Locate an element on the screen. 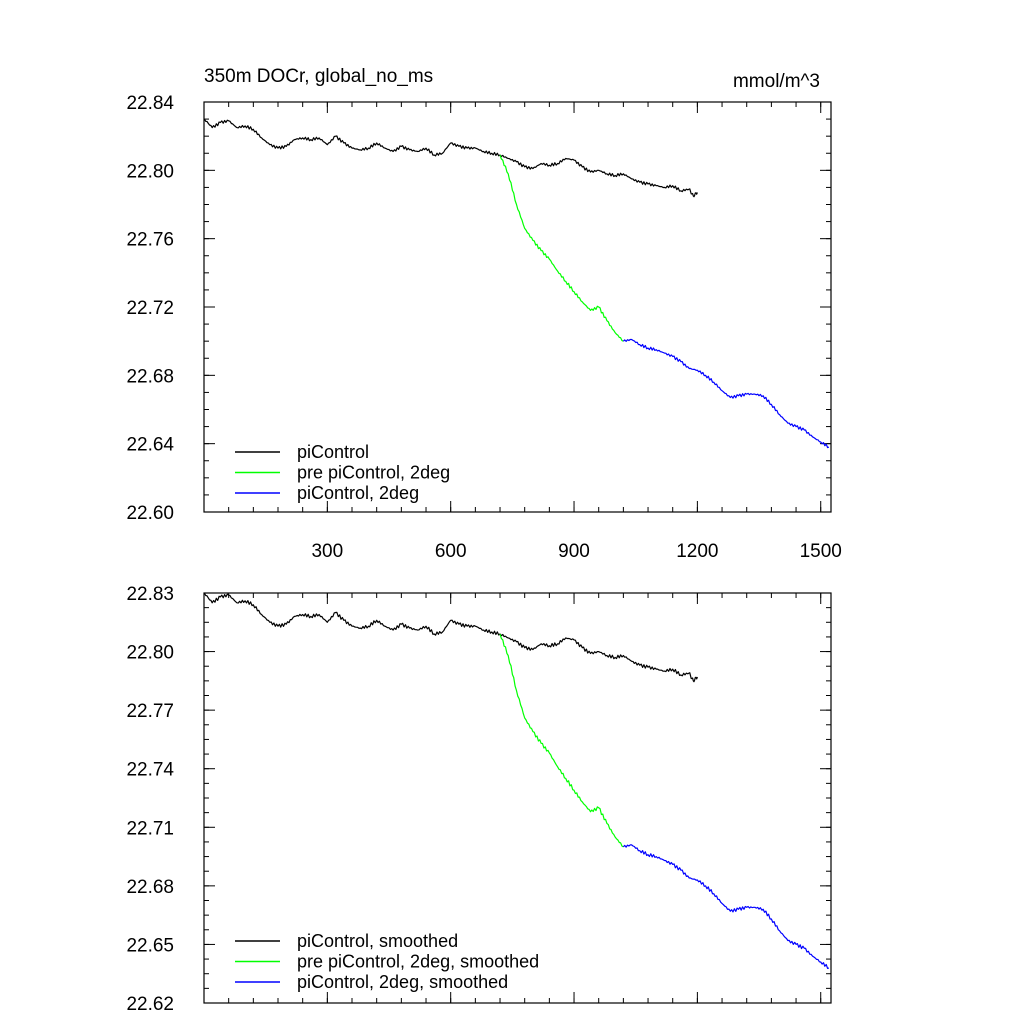 Image resolution: width=1024 pixels, height=1024 pixels. y-tick-label: 22.77 is located at coordinates (150, 711).